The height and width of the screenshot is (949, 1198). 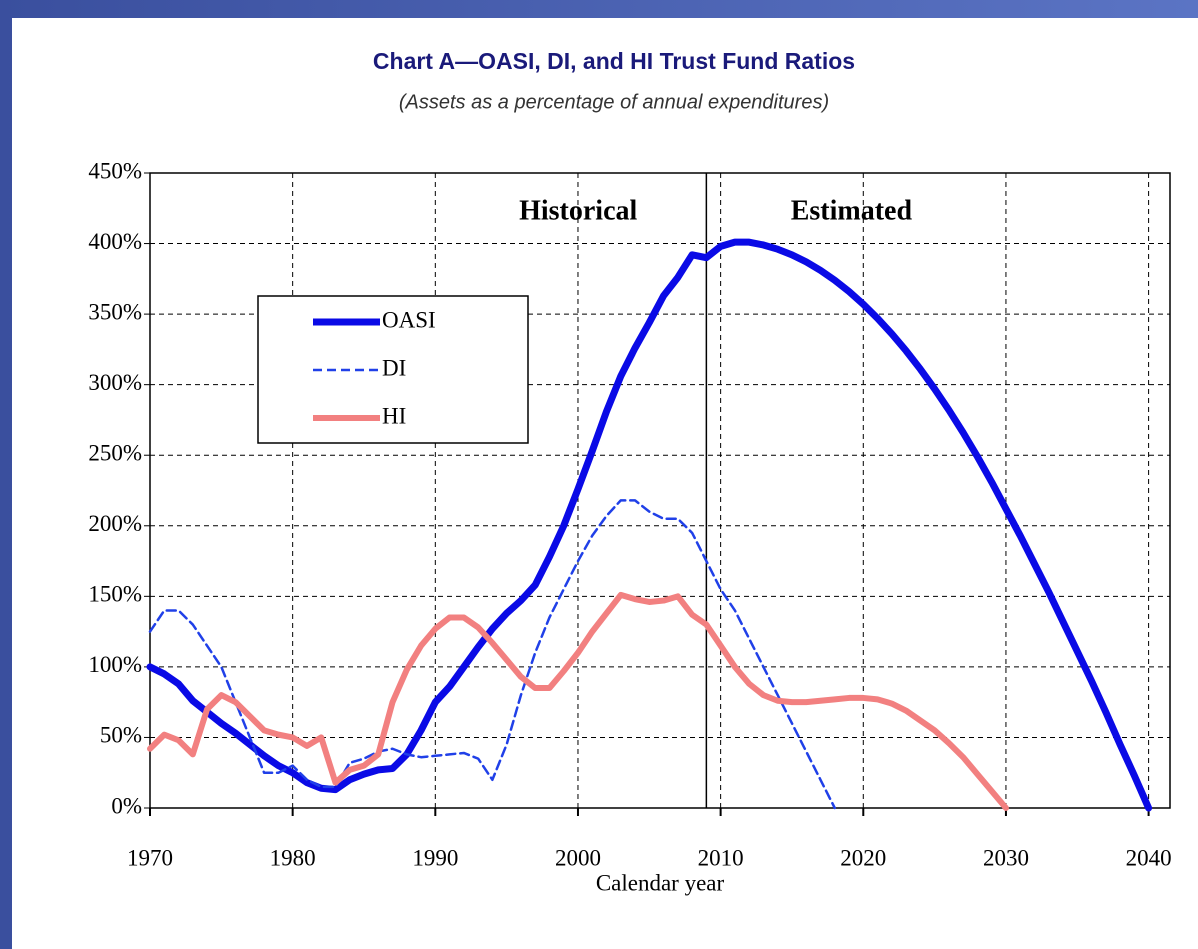 What do you see at coordinates (660, 882) in the screenshot?
I see `x-axis-label: Calendar year` at bounding box center [660, 882].